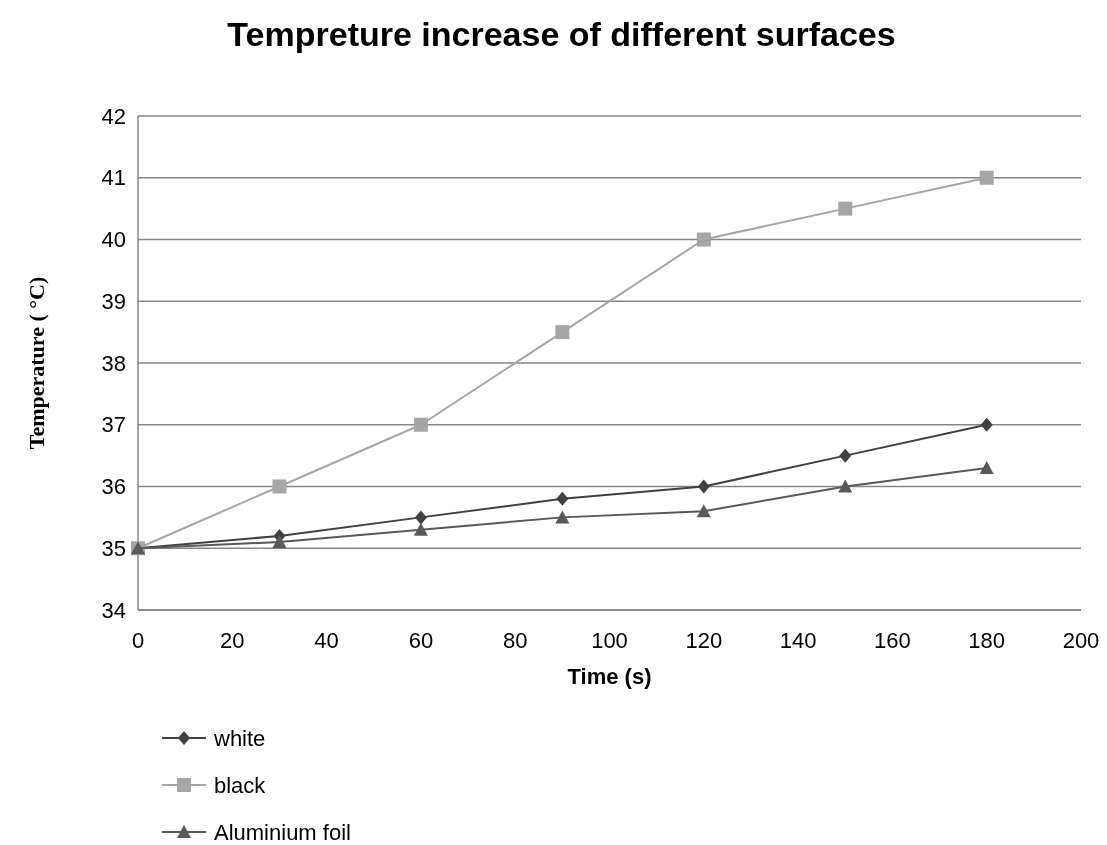  I want to click on x-tick-label: 40, so click(326, 640).